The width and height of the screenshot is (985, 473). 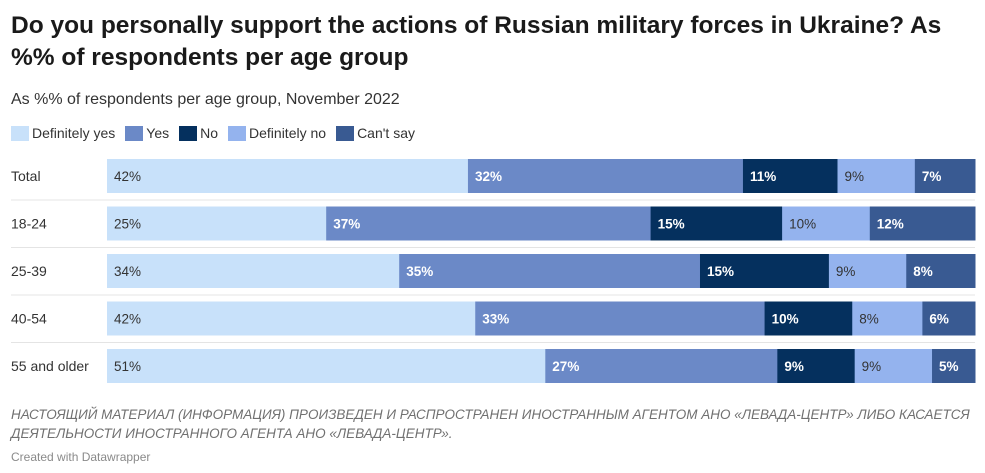 I want to click on legend-label-no: No, so click(x=209, y=133).